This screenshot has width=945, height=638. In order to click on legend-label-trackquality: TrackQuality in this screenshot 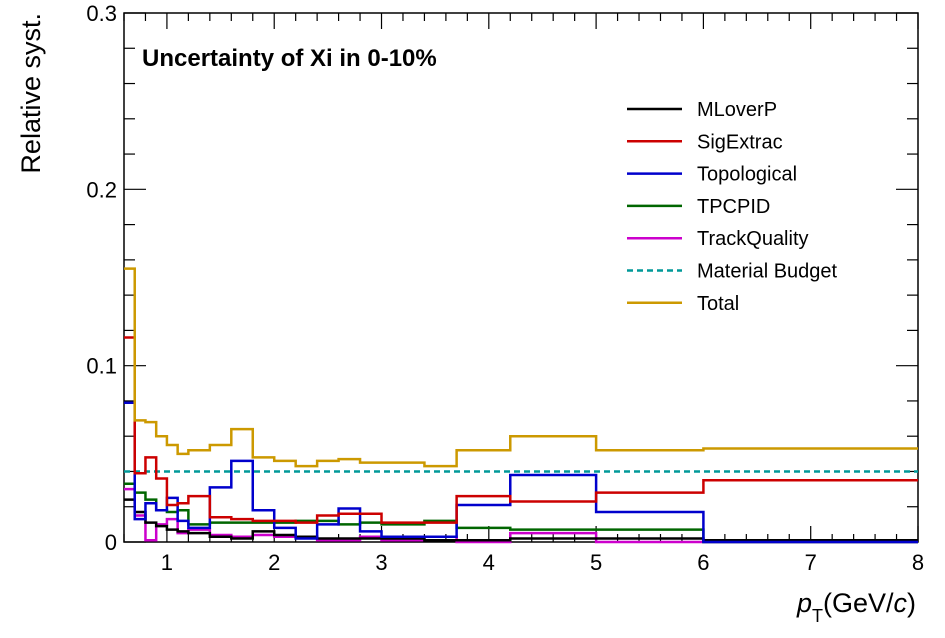, I will do `click(753, 239)`.